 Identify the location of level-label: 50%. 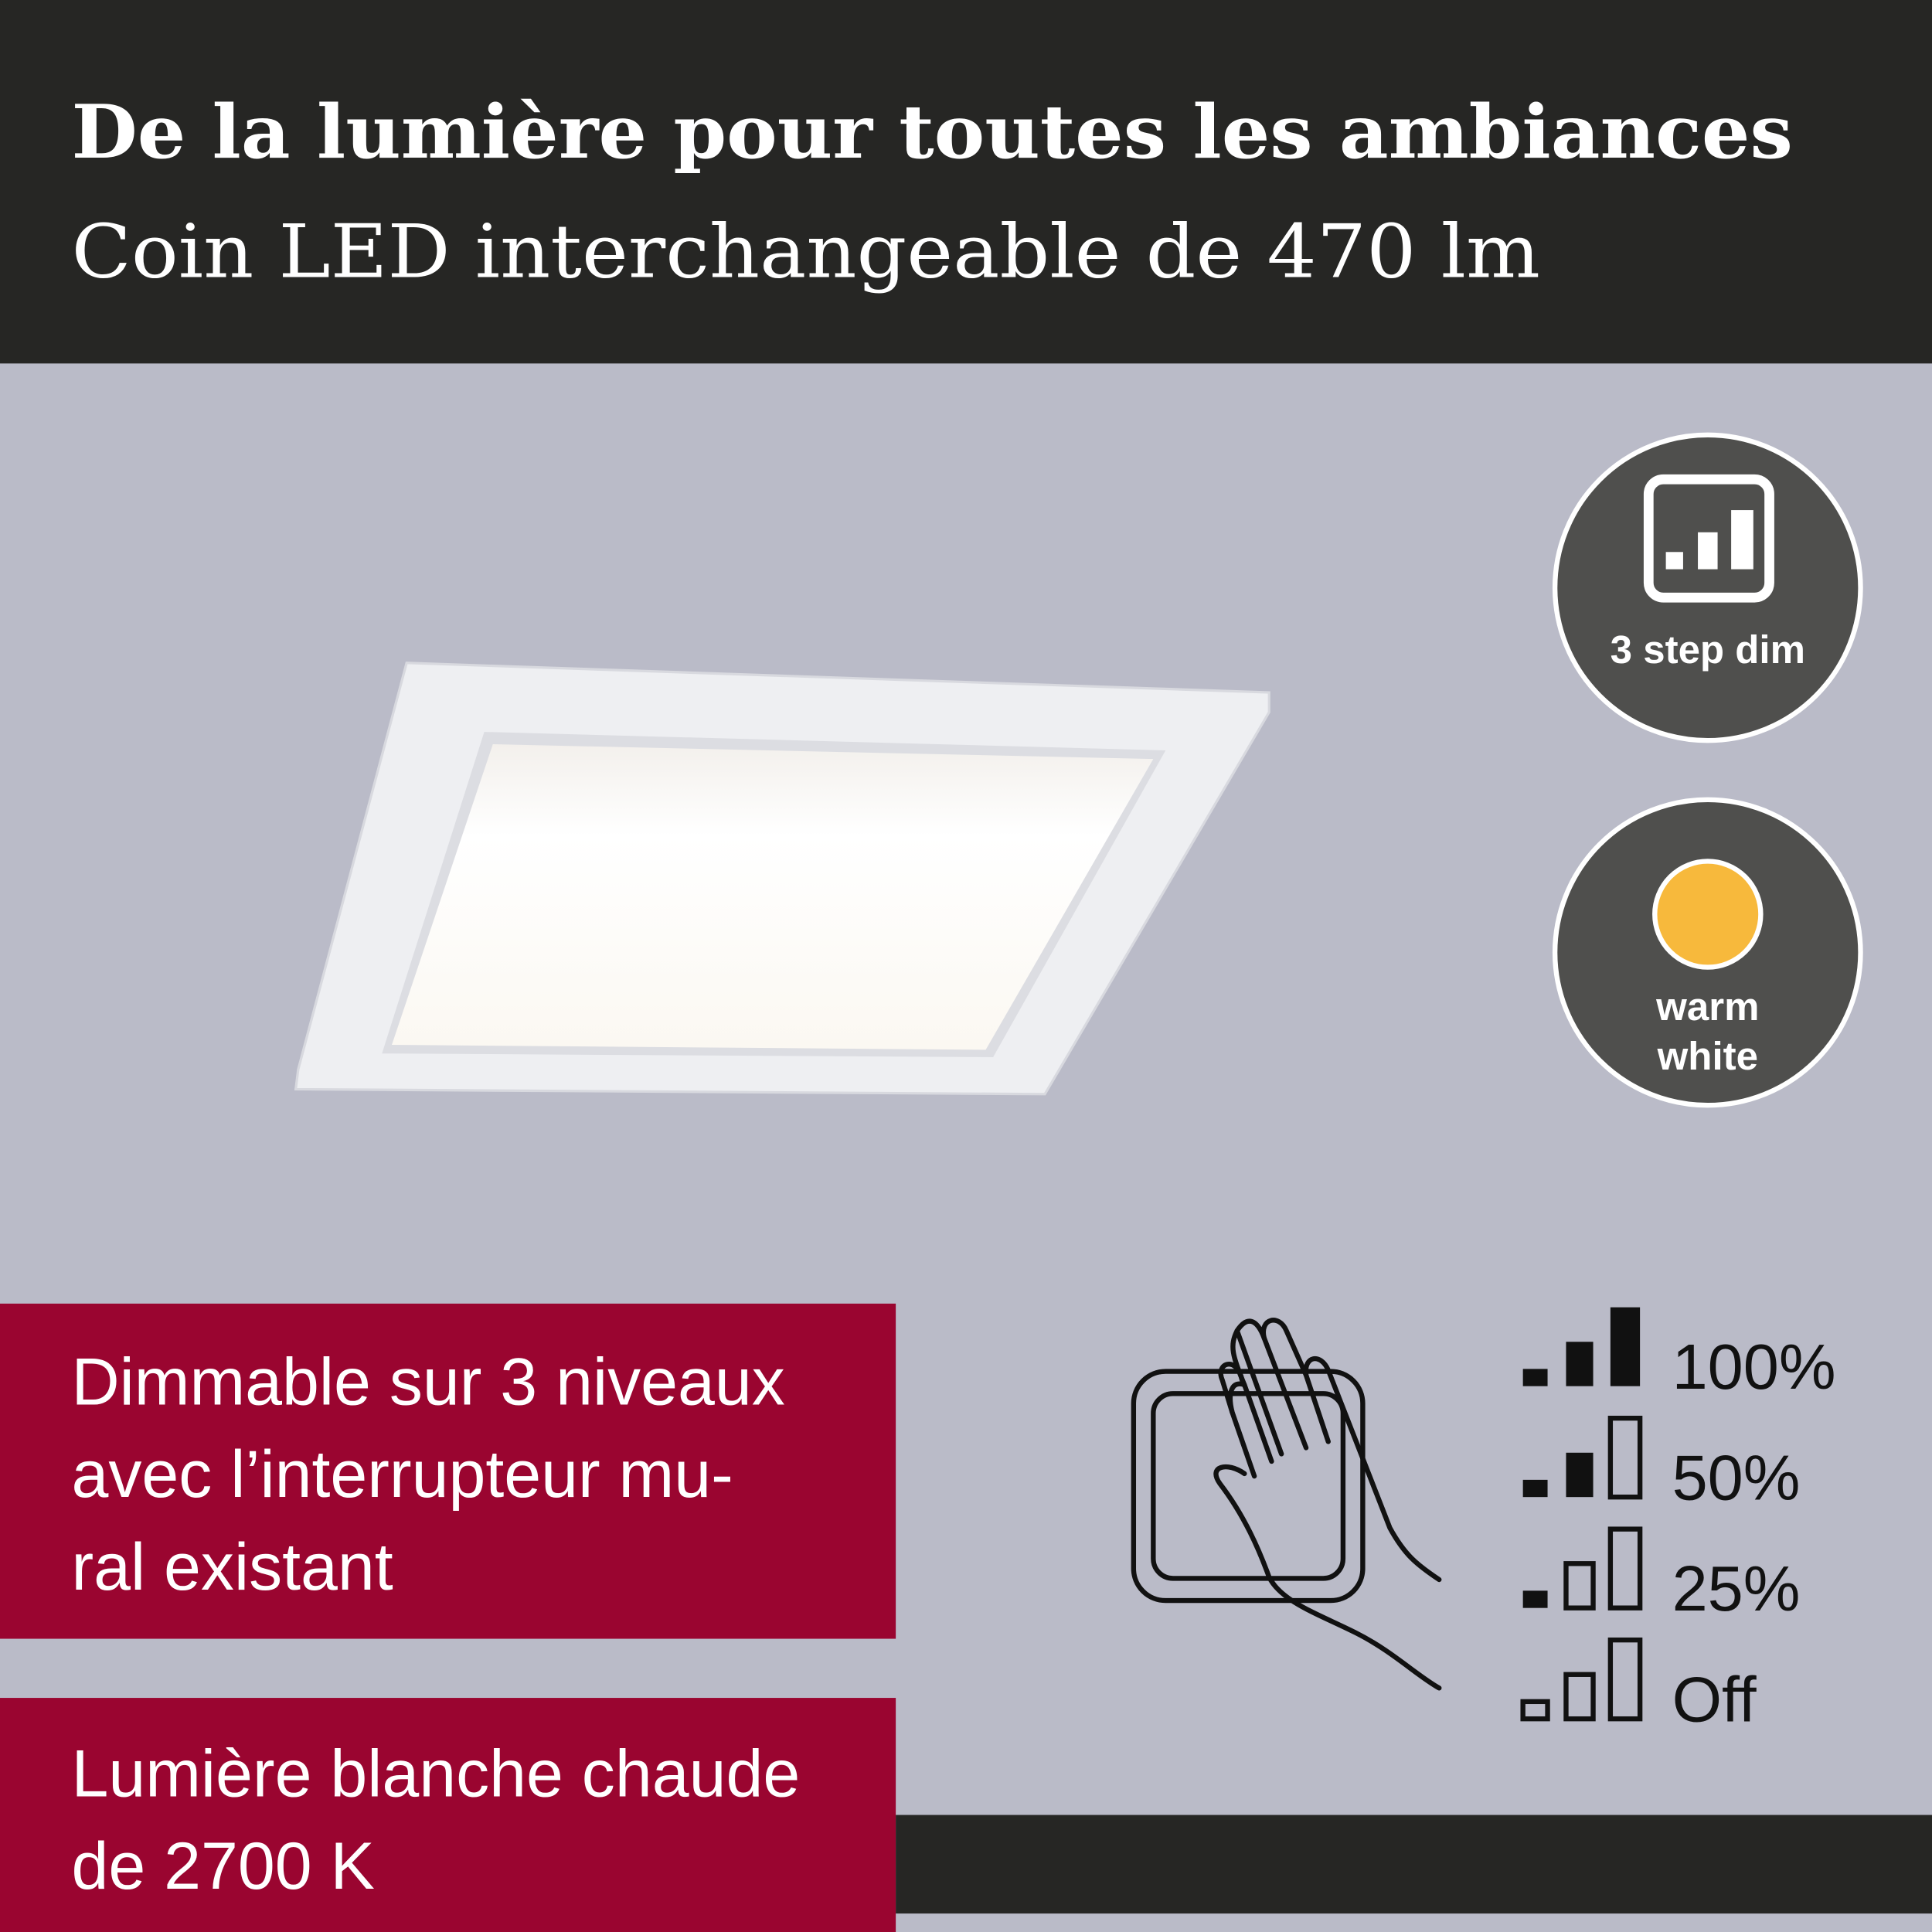
(1737, 1477).